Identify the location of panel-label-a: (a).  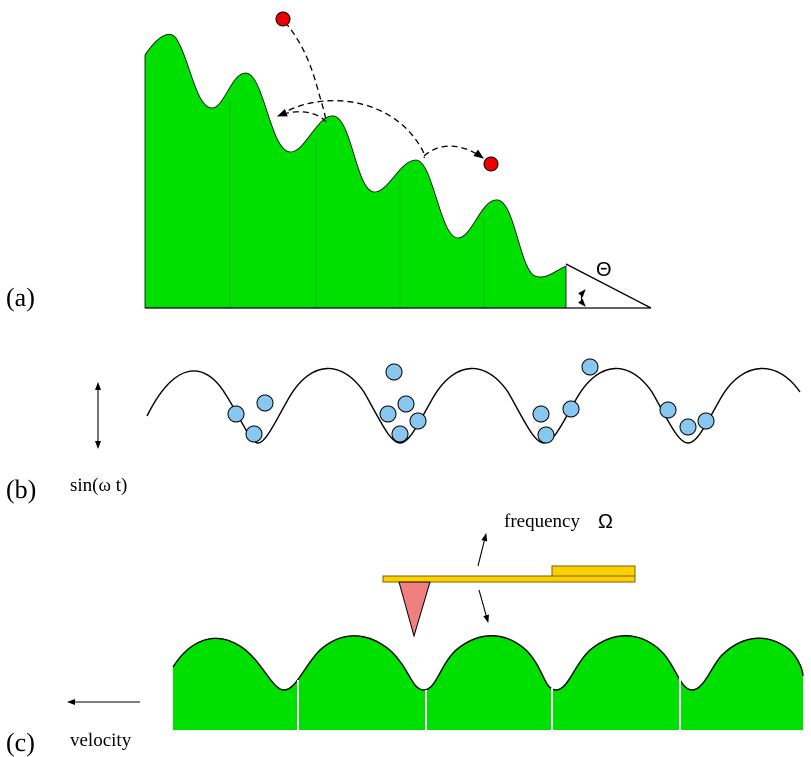
(20, 297).